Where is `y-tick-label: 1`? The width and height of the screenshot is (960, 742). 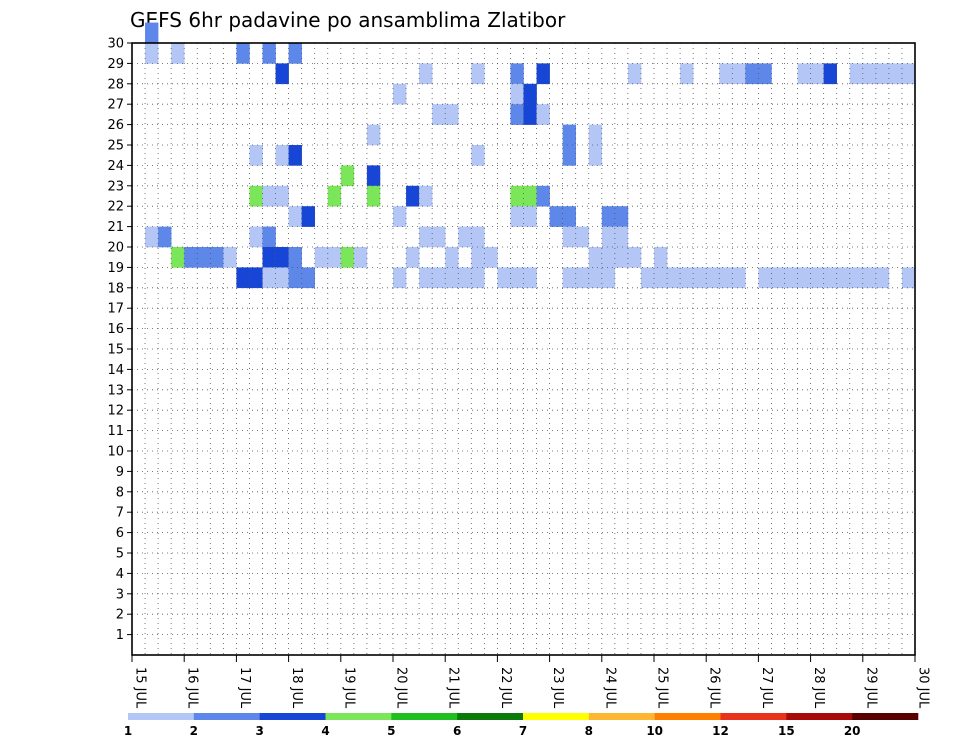 y-tick-label: 1 is located at coordinates (120, 635).